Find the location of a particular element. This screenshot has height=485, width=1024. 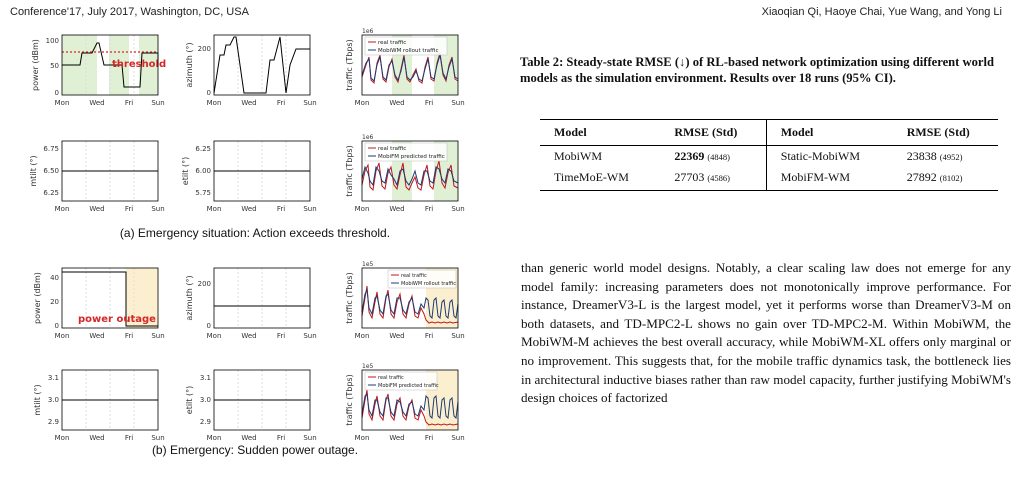

scale-label: 1e6 is located at coordinates (368, 31).